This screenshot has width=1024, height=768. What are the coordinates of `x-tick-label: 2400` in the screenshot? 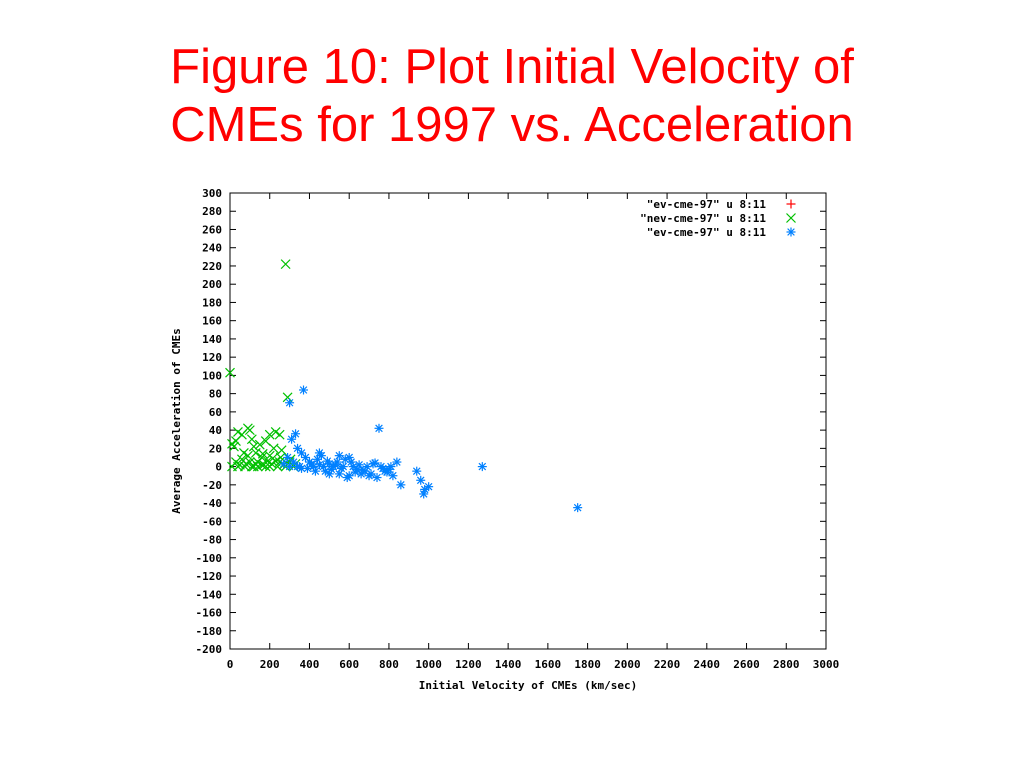 It's located at (707, 664).